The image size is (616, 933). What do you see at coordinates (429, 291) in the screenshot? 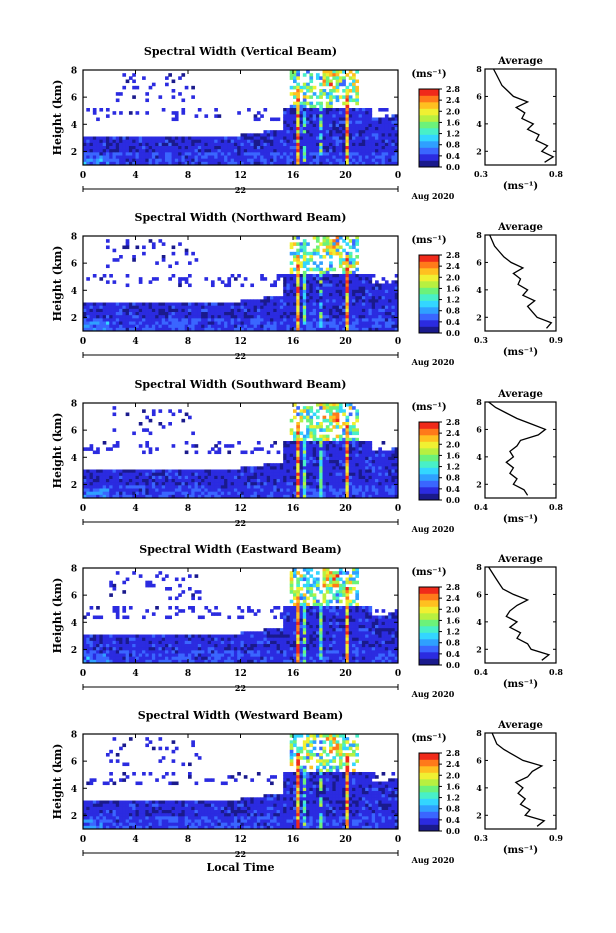
I see `colorbar-segment` at bounding box center [429, 291].